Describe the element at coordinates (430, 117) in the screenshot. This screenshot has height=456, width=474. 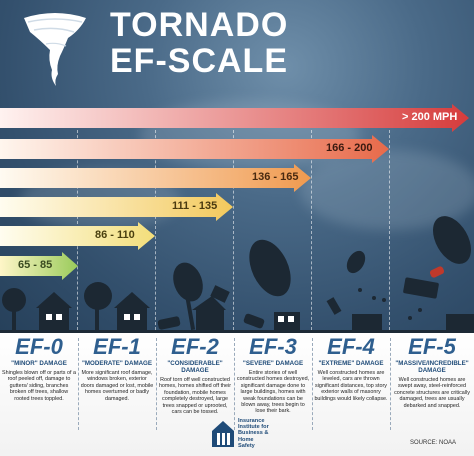
I see `arrow-label-ef5: > 200 MPH` at that location.